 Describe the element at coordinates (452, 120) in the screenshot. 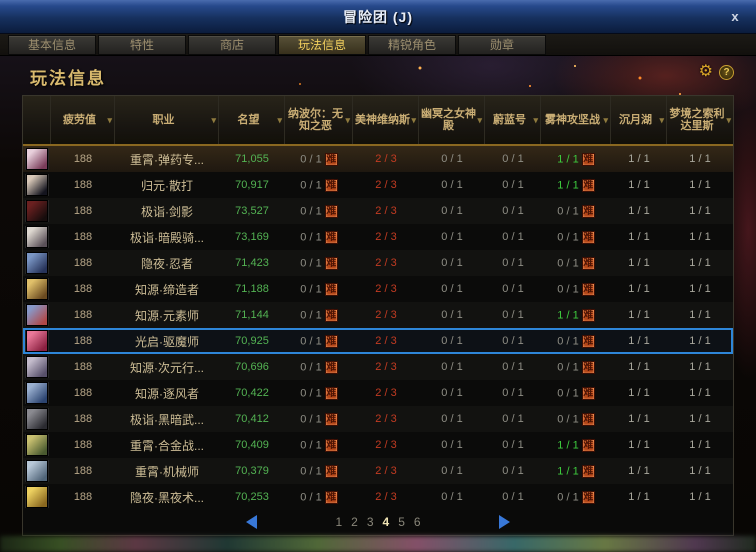

I see `column-header-underworld: 幽冥之女神殿 ▾` at that location.